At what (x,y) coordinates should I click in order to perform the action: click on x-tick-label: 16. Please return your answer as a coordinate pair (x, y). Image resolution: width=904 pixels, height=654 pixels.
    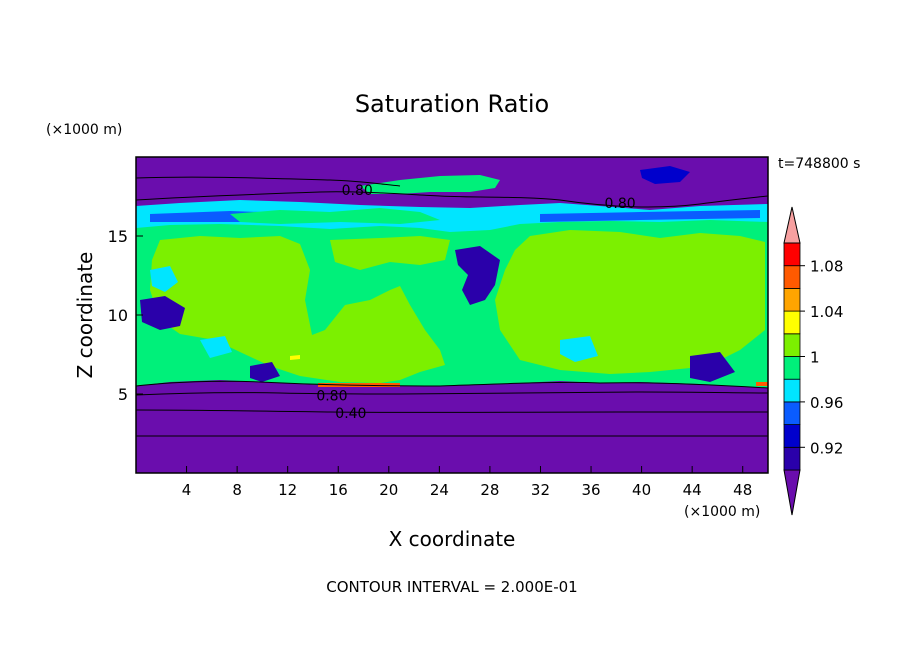
    Looking at the image, I should click on (338, 490).